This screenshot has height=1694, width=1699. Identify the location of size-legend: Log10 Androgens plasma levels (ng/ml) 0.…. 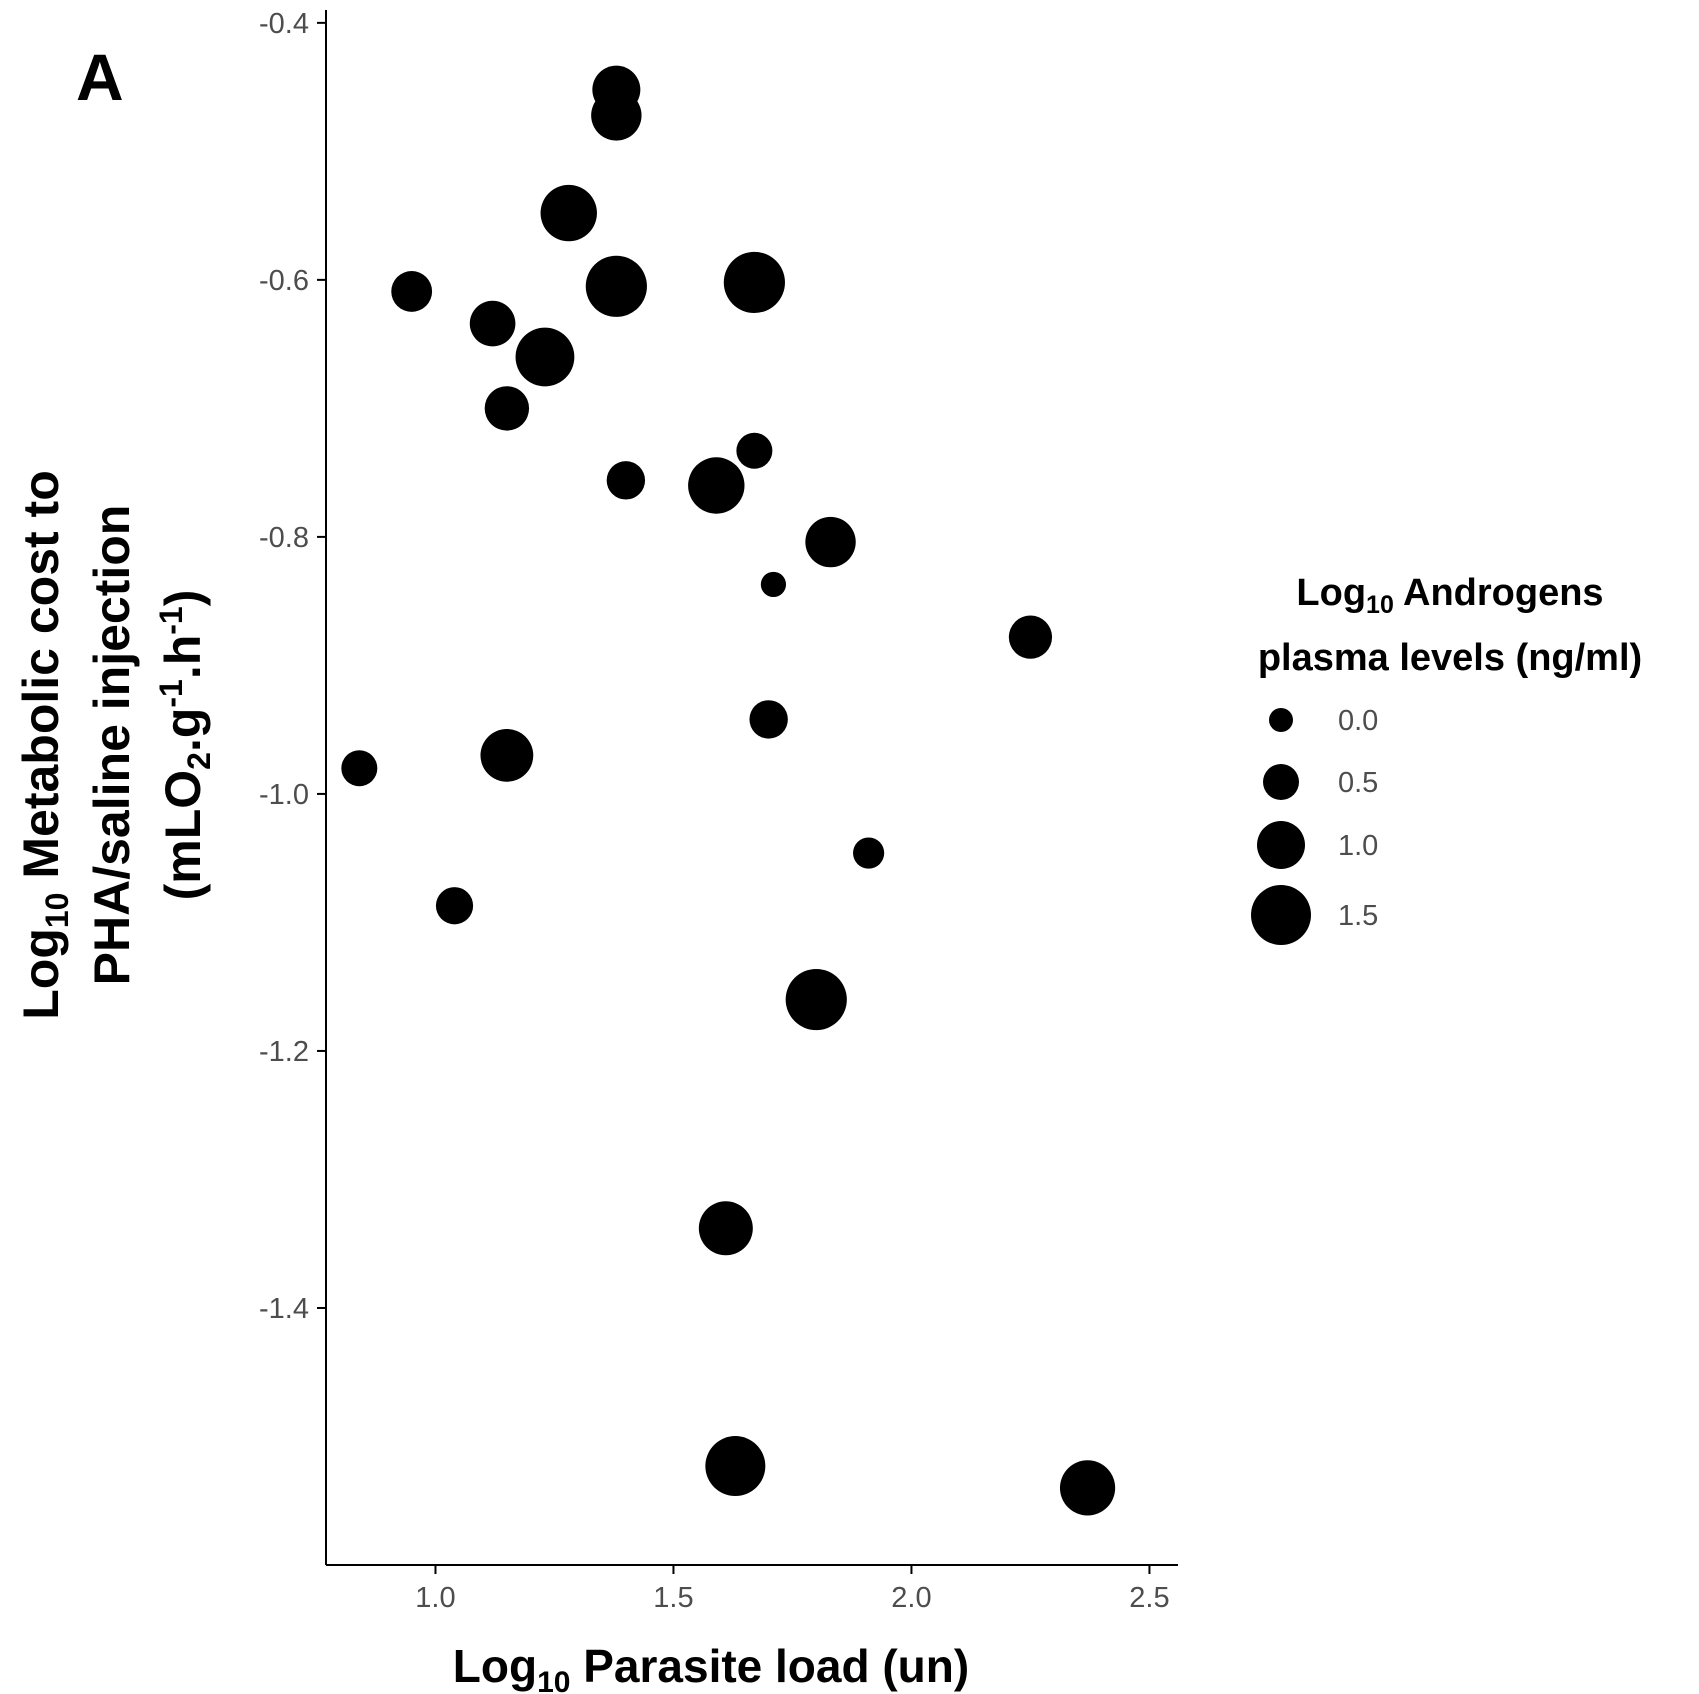
(1446, 758).